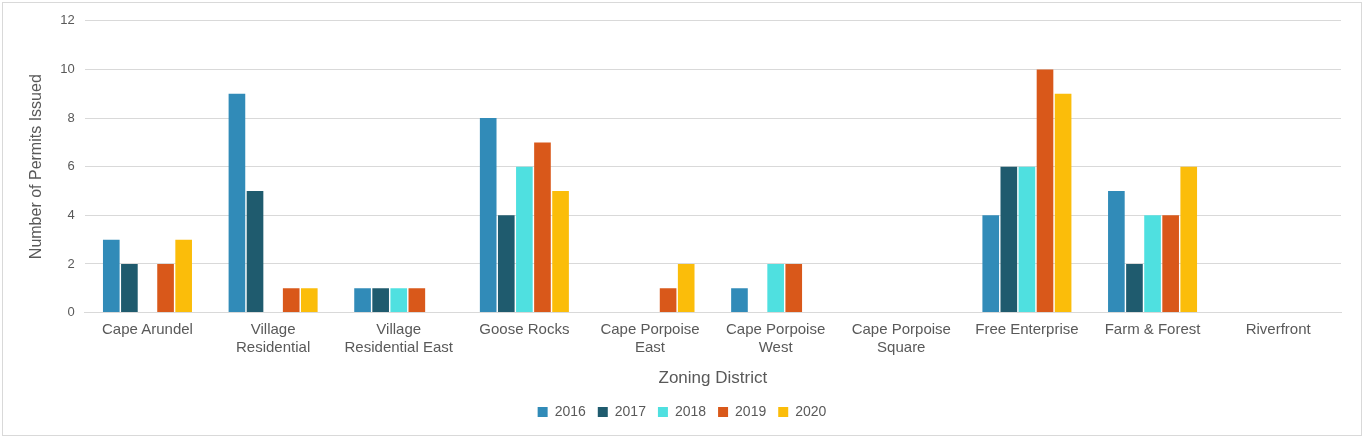 This screenshot has width=1366, height=440. What do you see at coordinates (71, 166) in the screenshot?
I see `y-tick-label: 6` at bounding box center [71, 166].